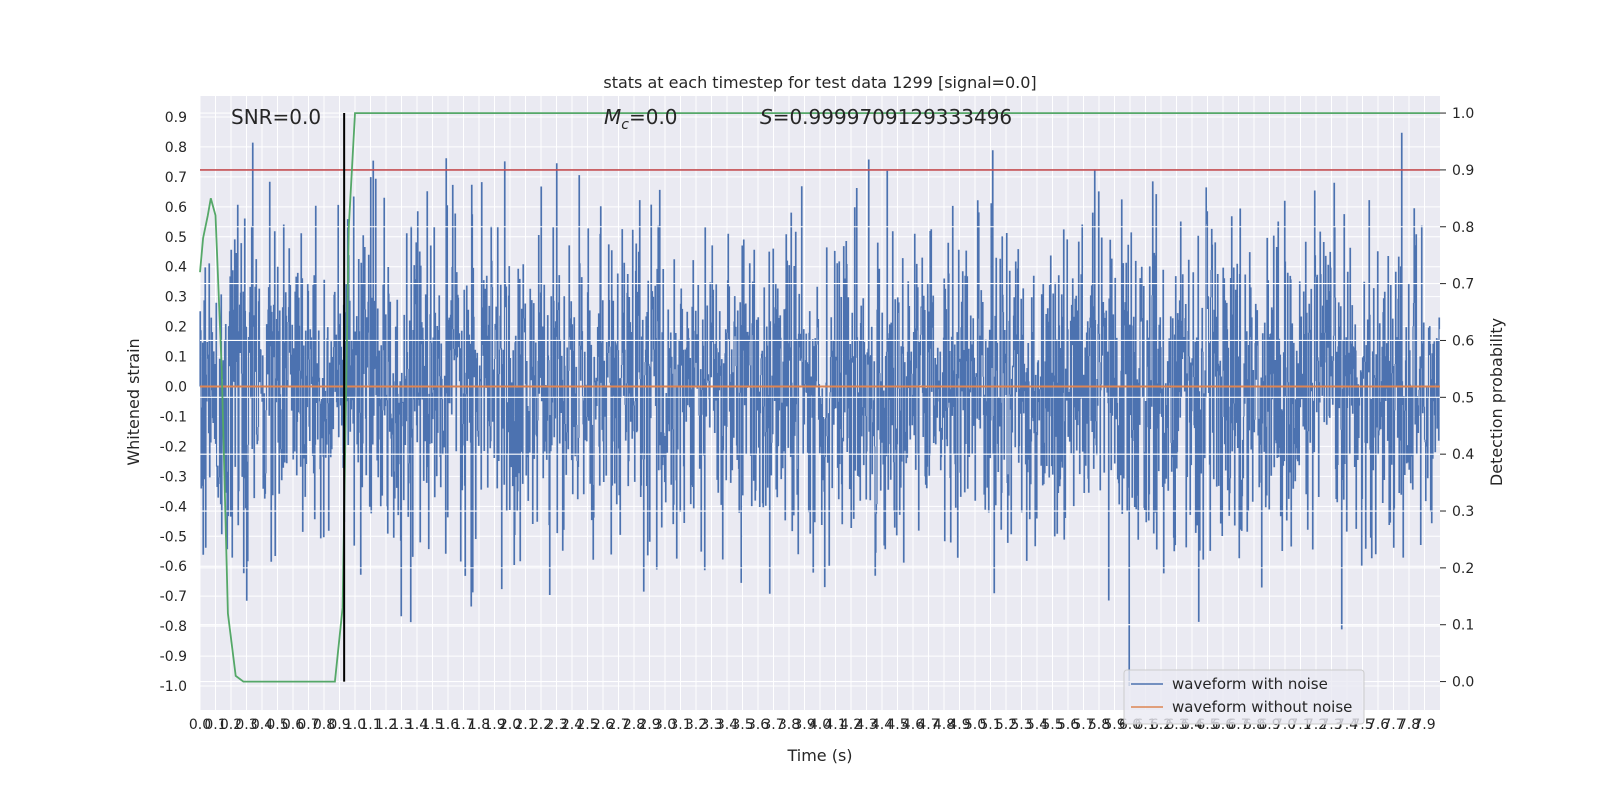  I want to click on x-tick-label: 7.7, so click(1393, 725).